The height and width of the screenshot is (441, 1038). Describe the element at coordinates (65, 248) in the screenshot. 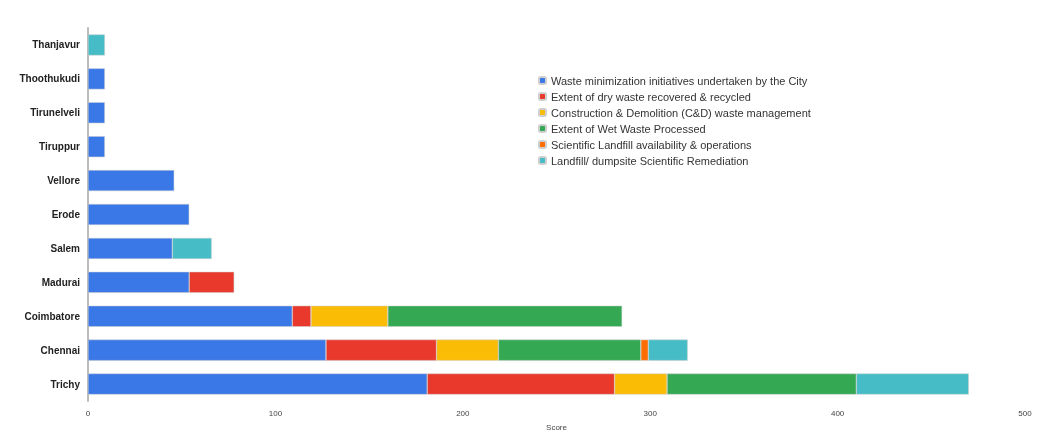

I see `y-tick-label: Salem` at that location.